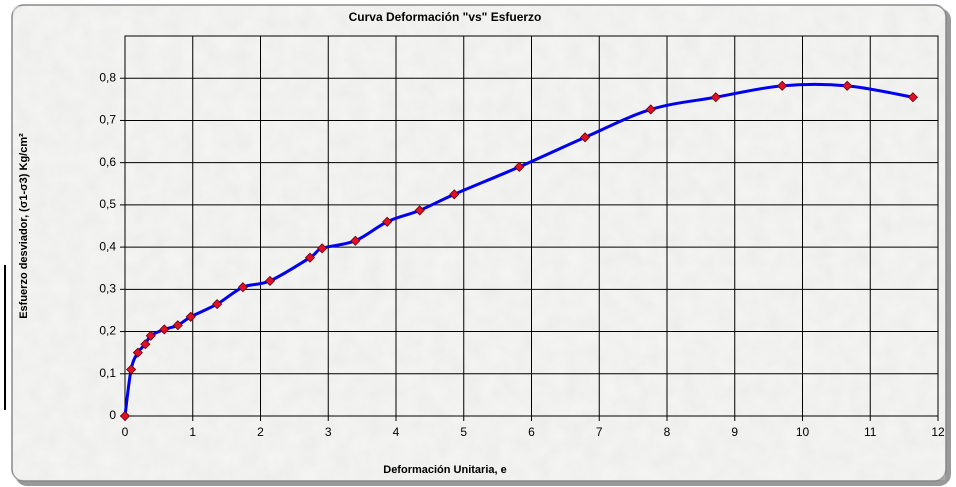 The image size is (956, 487). Describe the element at coordinates (445, 17) in the screenshot. I see `chart-title: Curva Deformación "vs" Esfuerzo` at that location.